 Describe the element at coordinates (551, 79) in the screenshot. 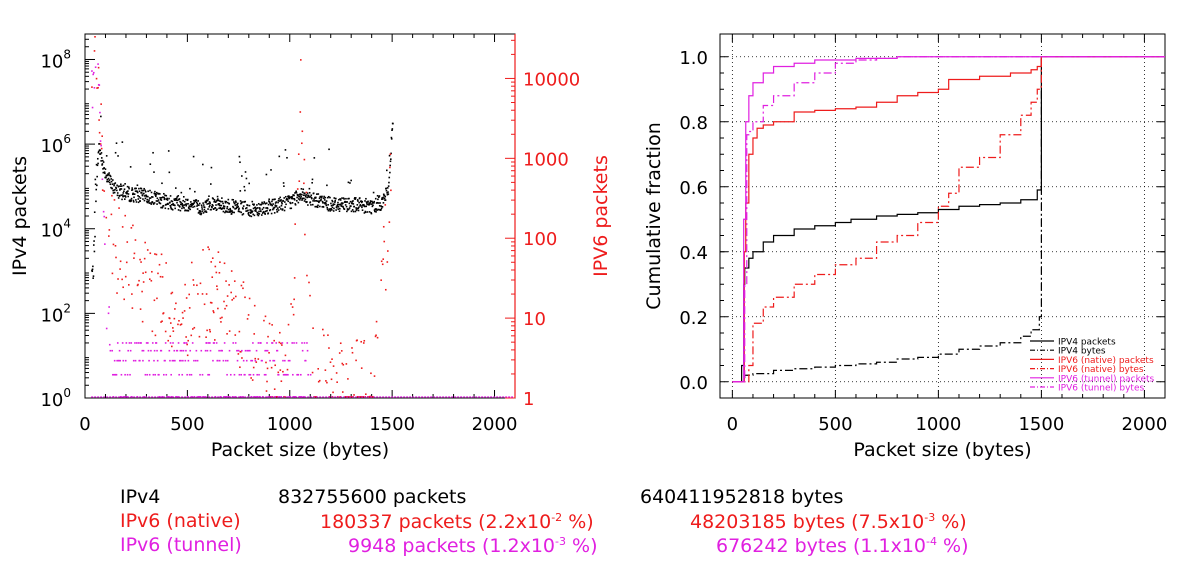

I see `right-y-tick-label: 10000` at that location.